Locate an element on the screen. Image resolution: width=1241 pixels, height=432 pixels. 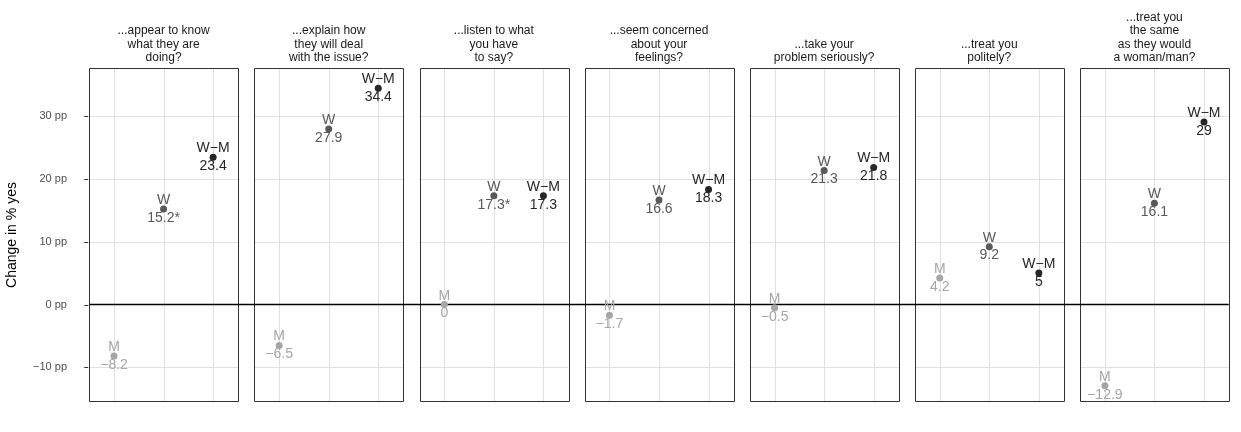
data-label: 15.2* is located at coordinates (164, 216).